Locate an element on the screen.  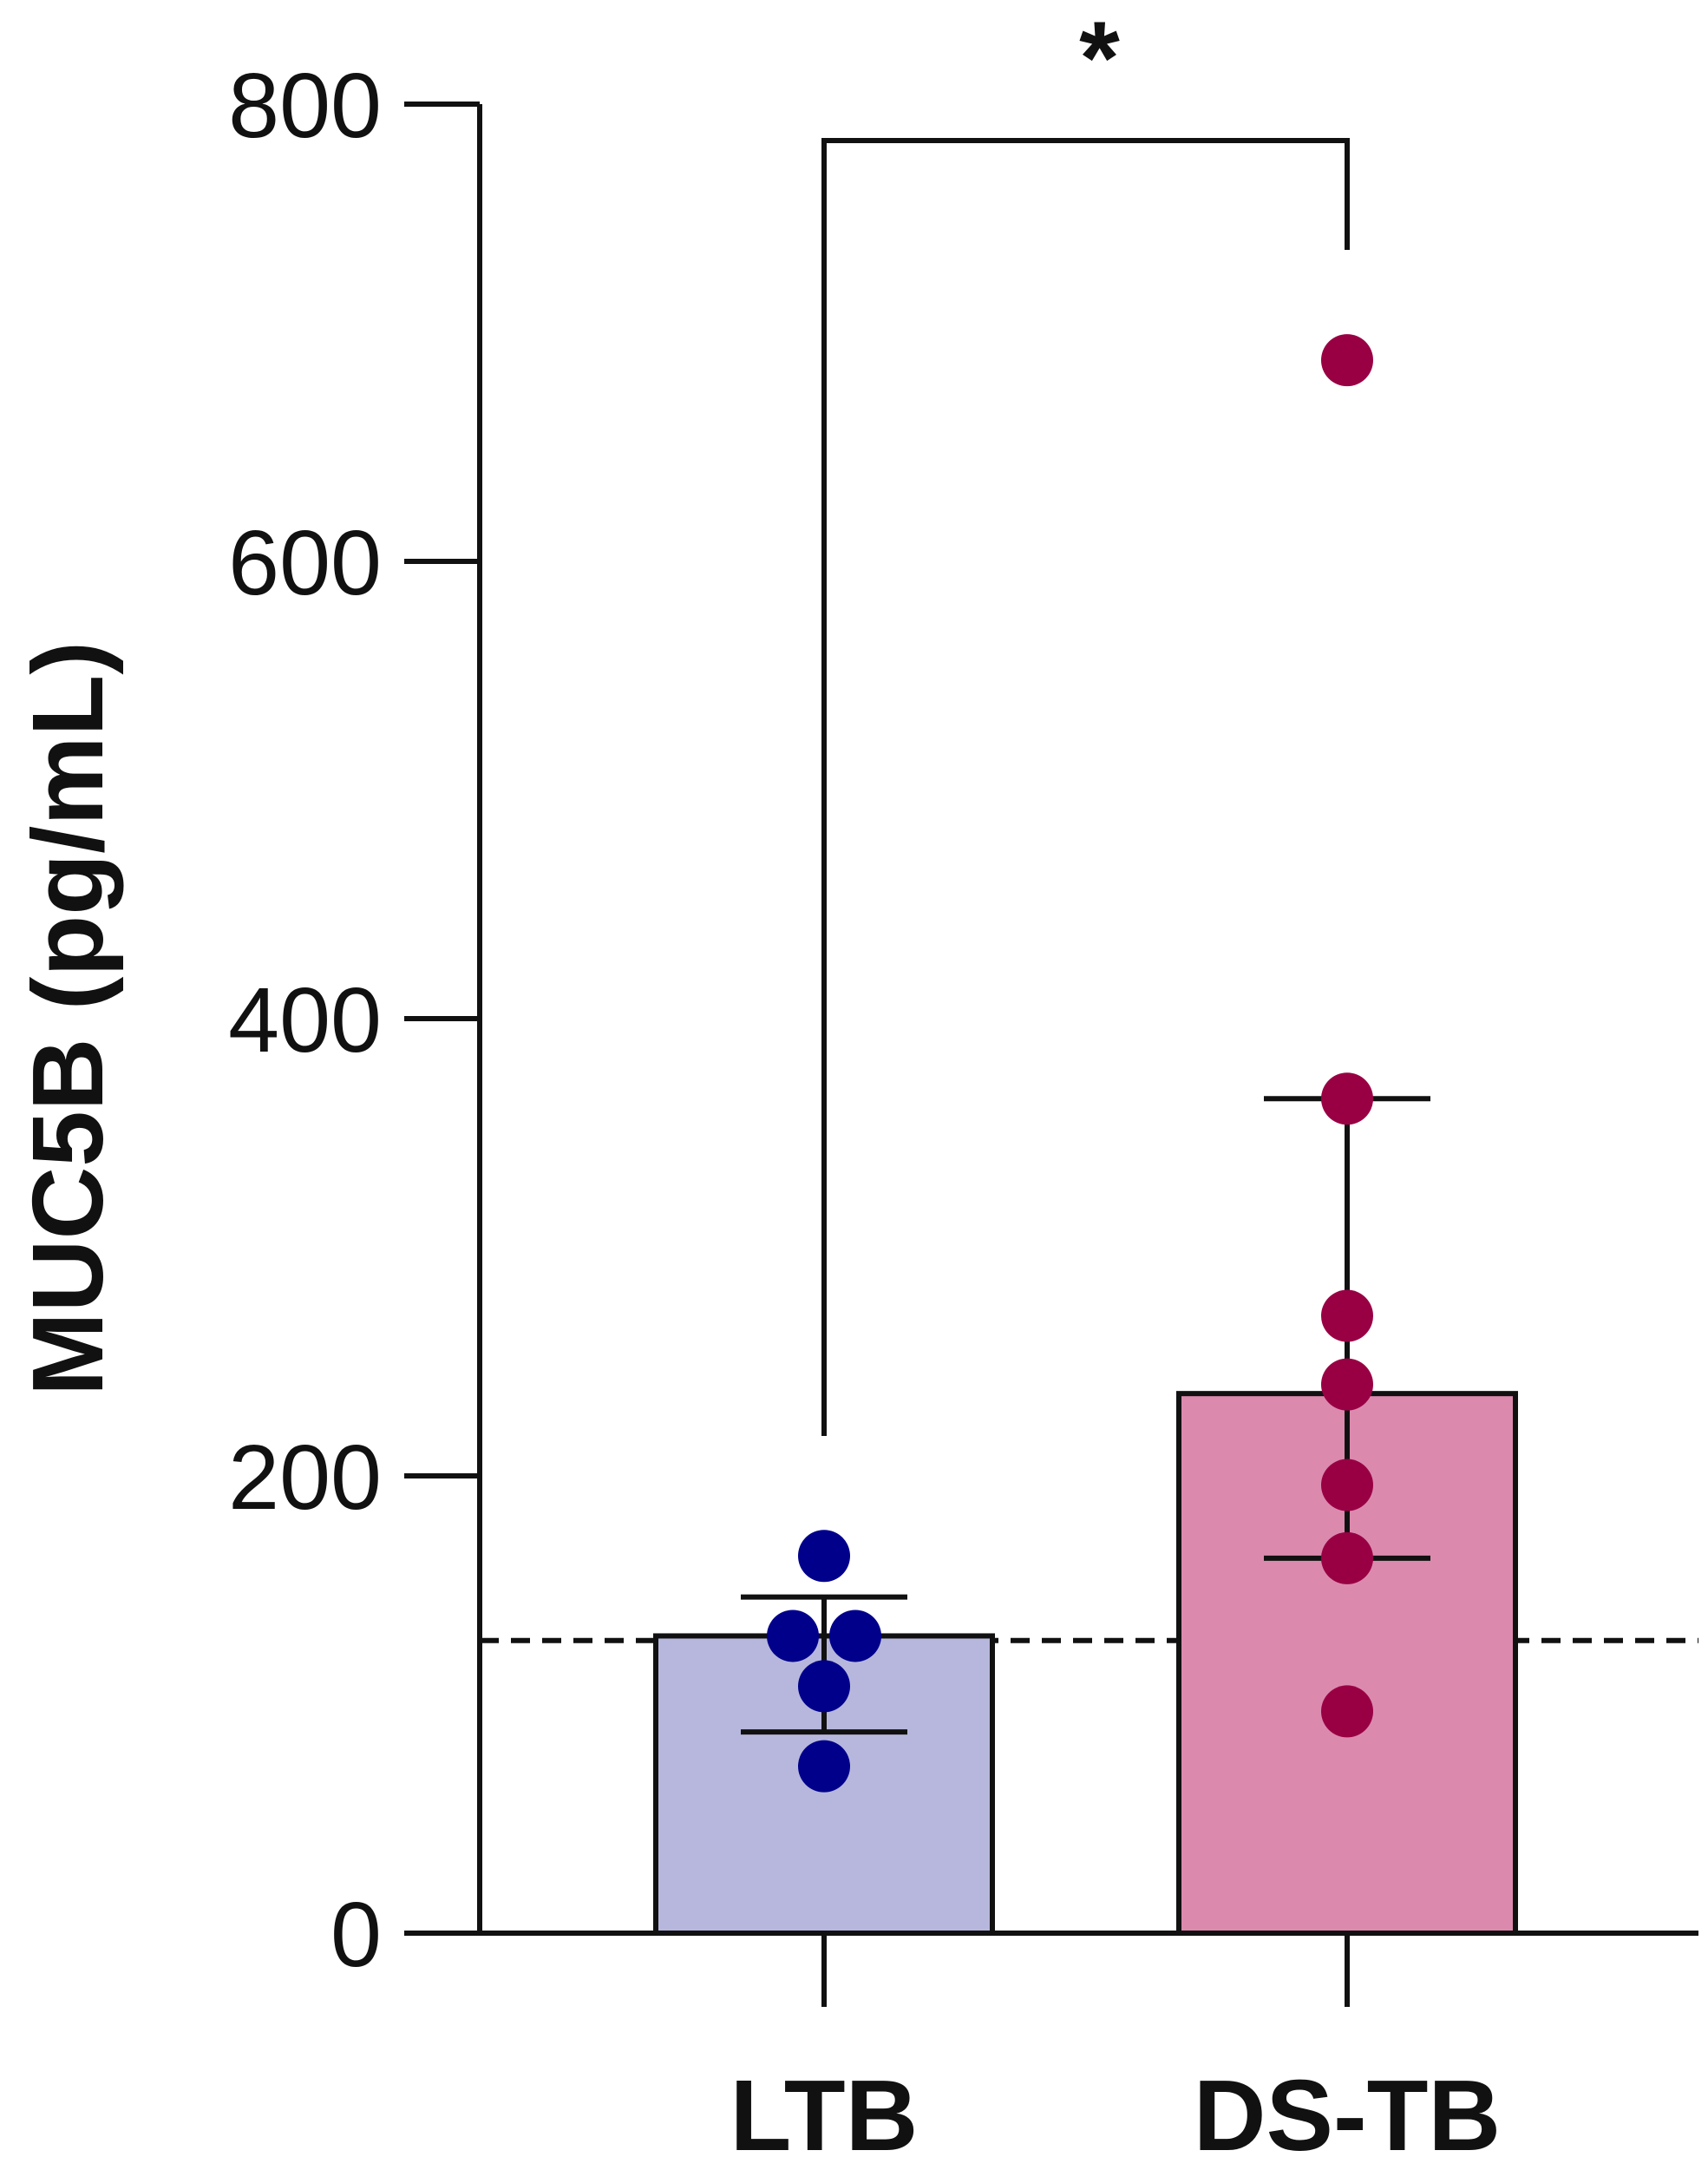
significance-label: * is located at coordinates (1100, 58).